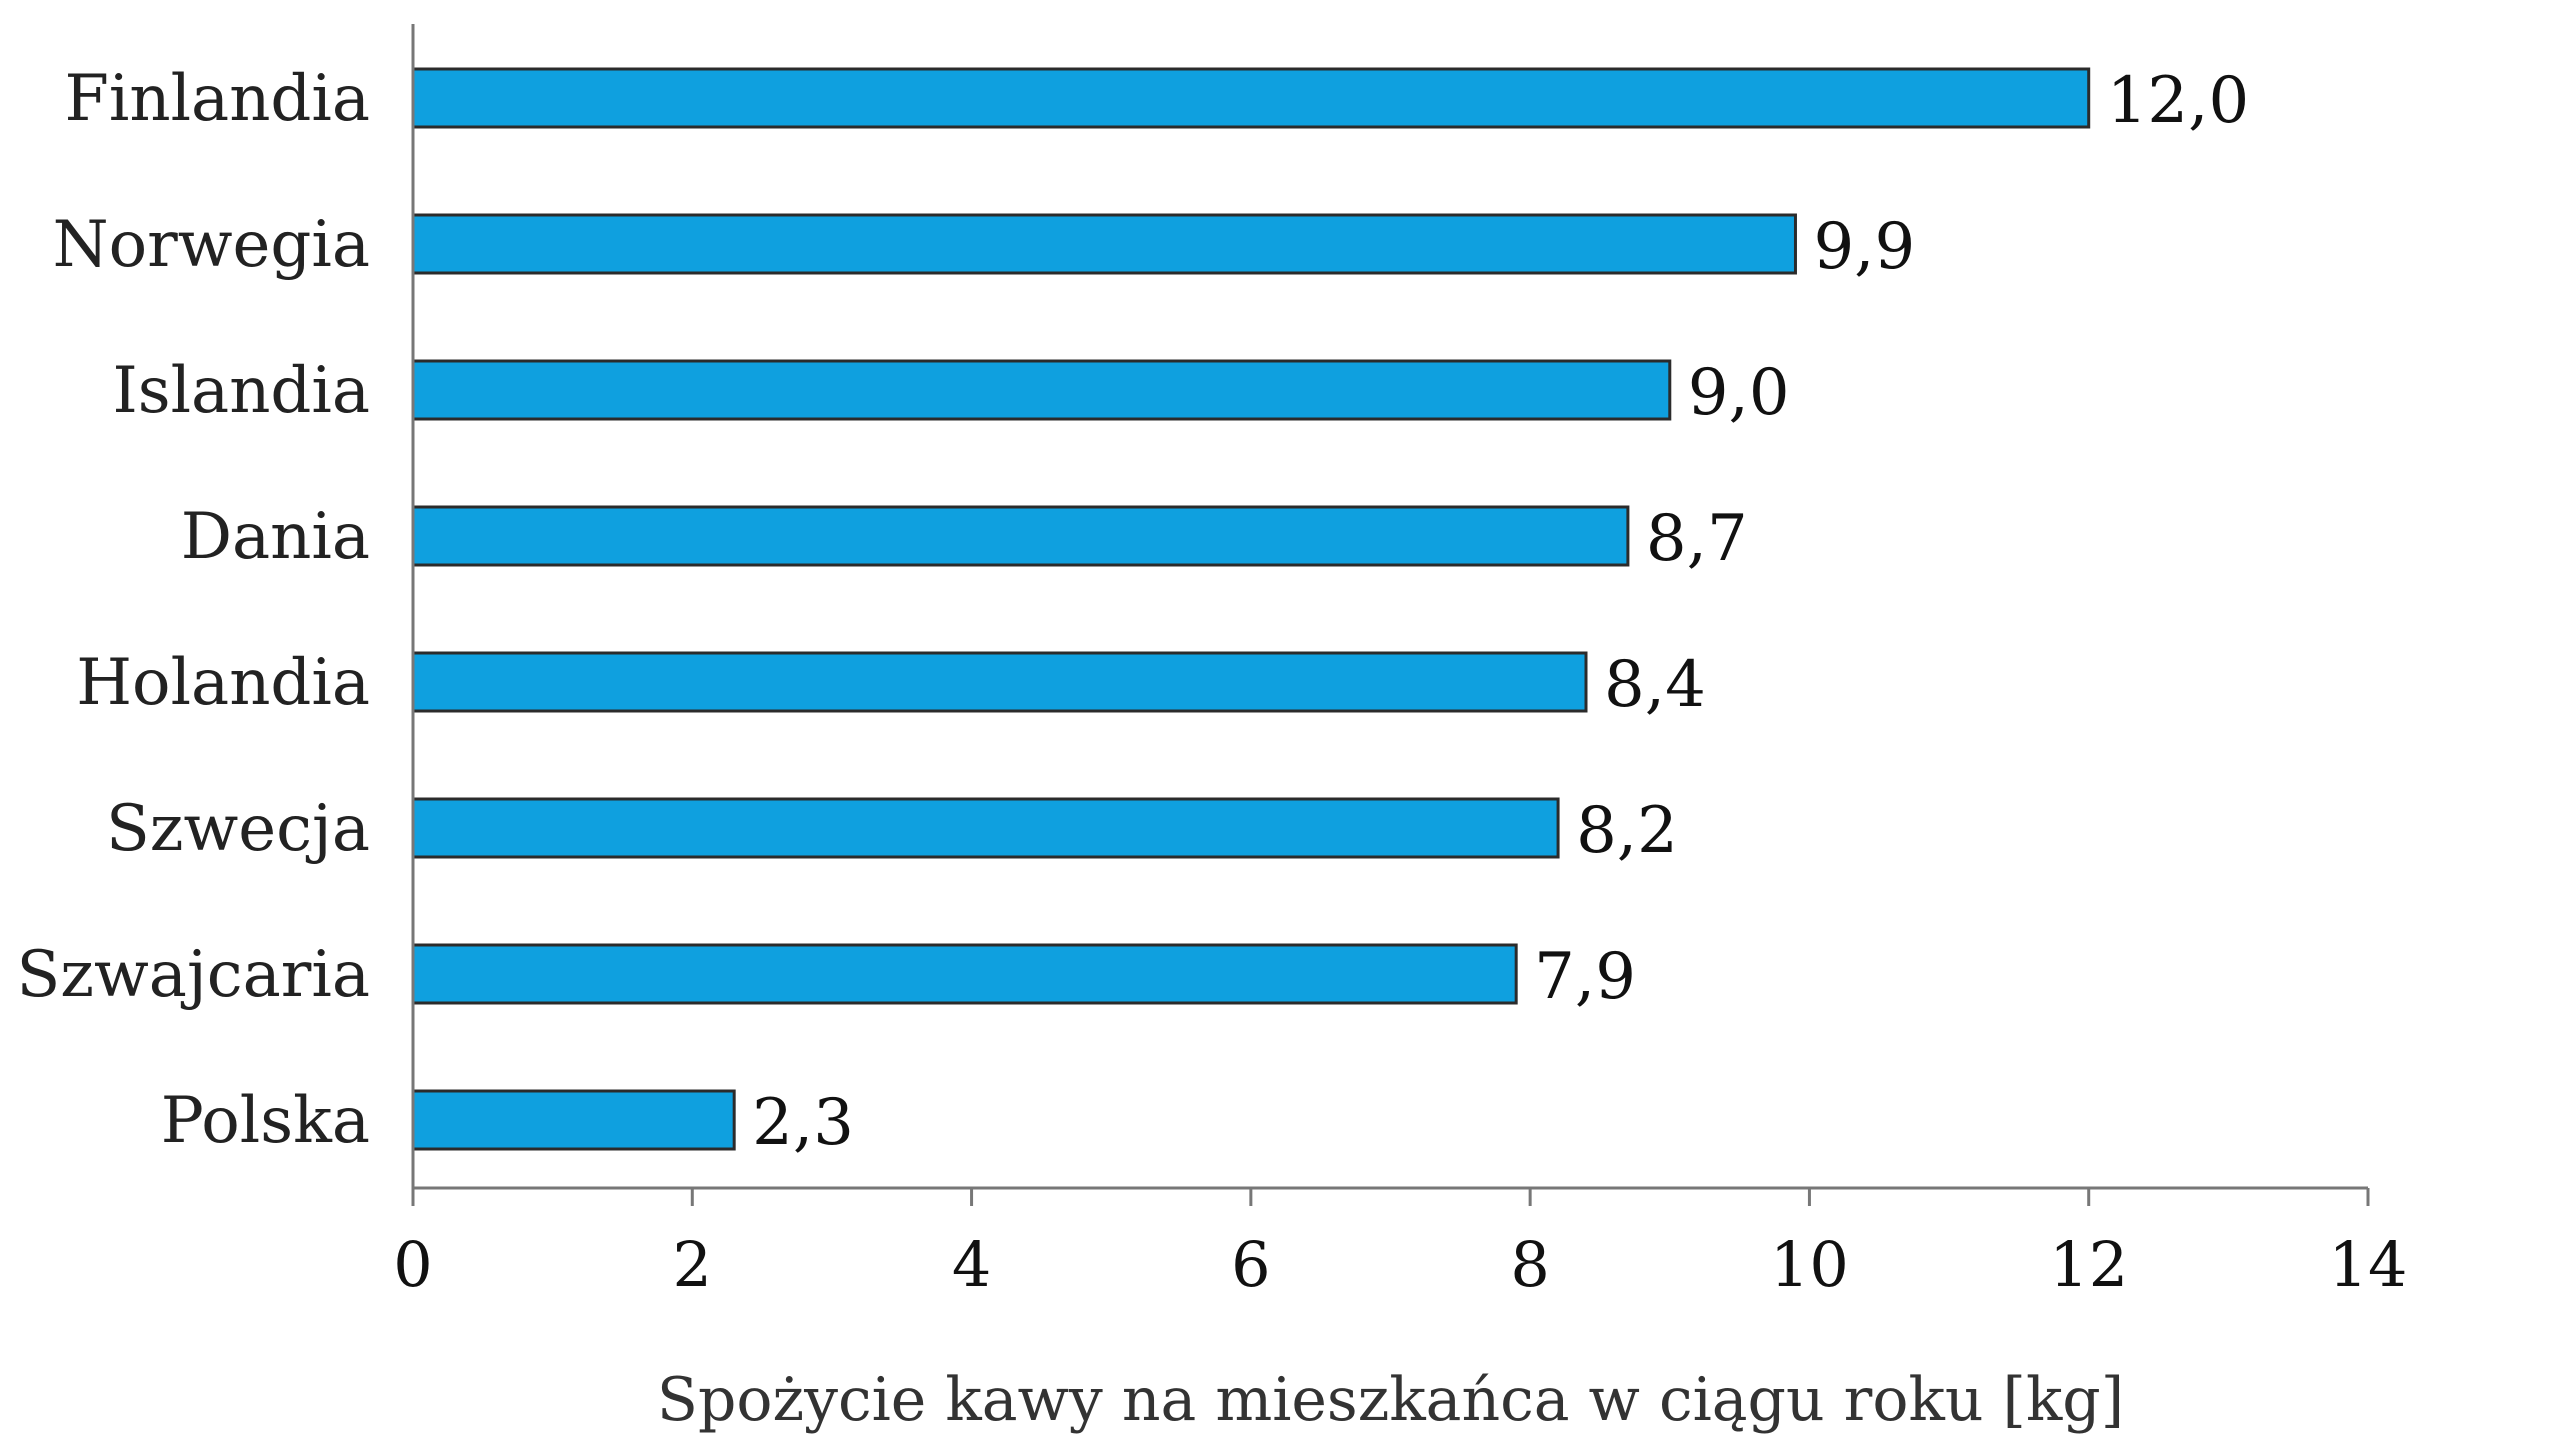  What do you see at coordinates (999, 682) in the screenshot?
I see `bar-holandia` at bounding box center [999, 682].